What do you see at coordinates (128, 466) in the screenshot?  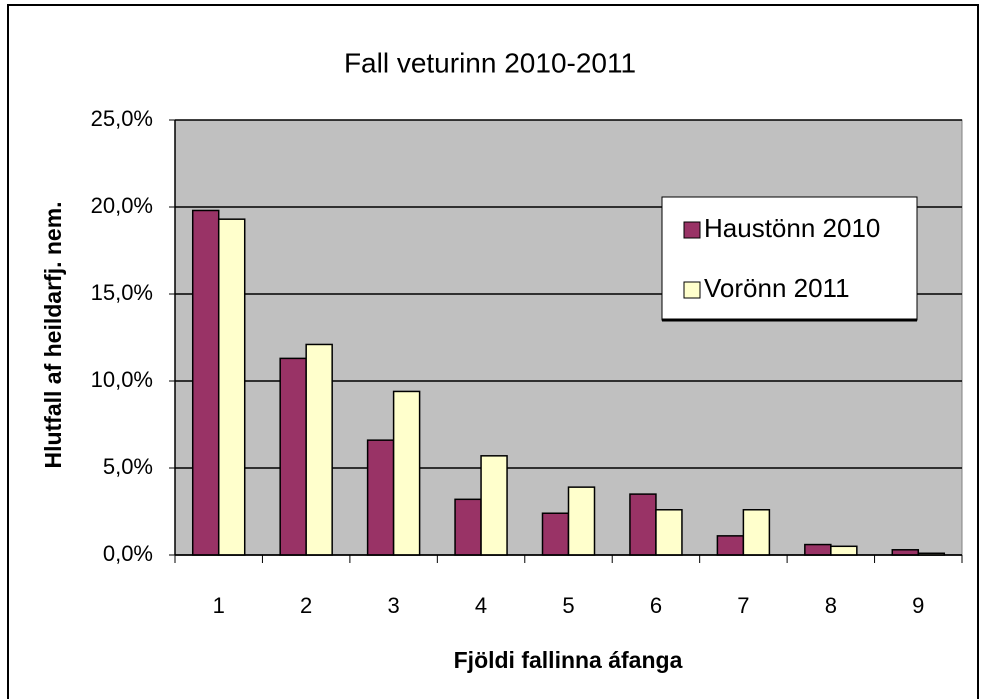 I see `y-tick-label: 5,0%` at bounding box center [128, 466].